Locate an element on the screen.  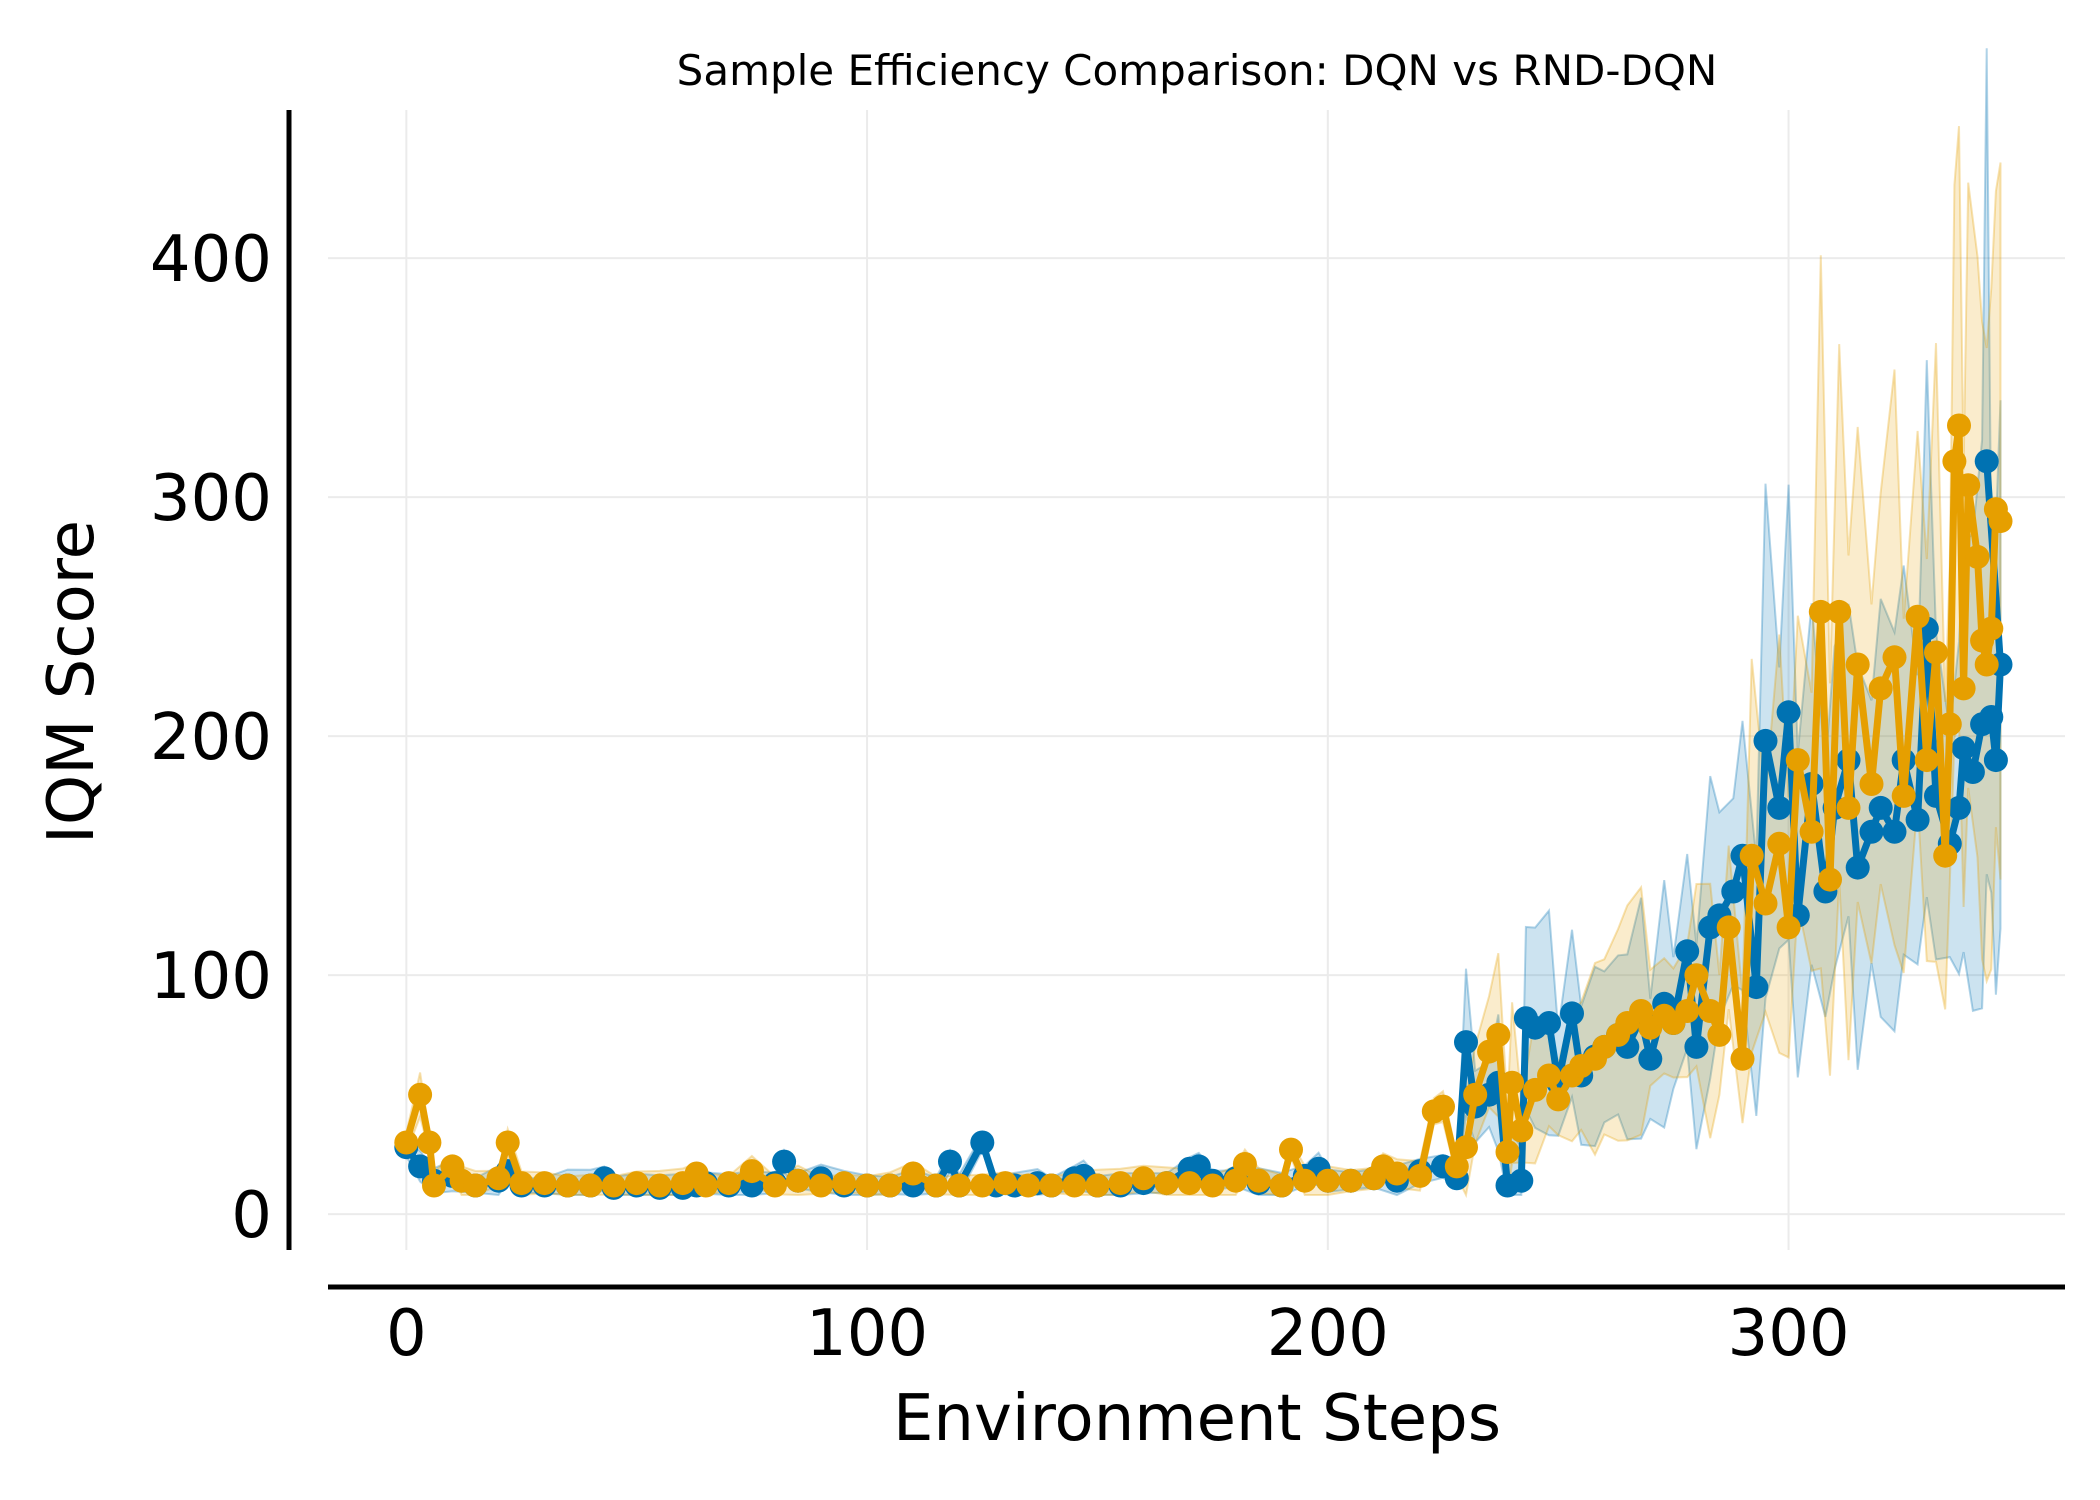
y-tick-label: 100 is located at coordinates (211, 977).